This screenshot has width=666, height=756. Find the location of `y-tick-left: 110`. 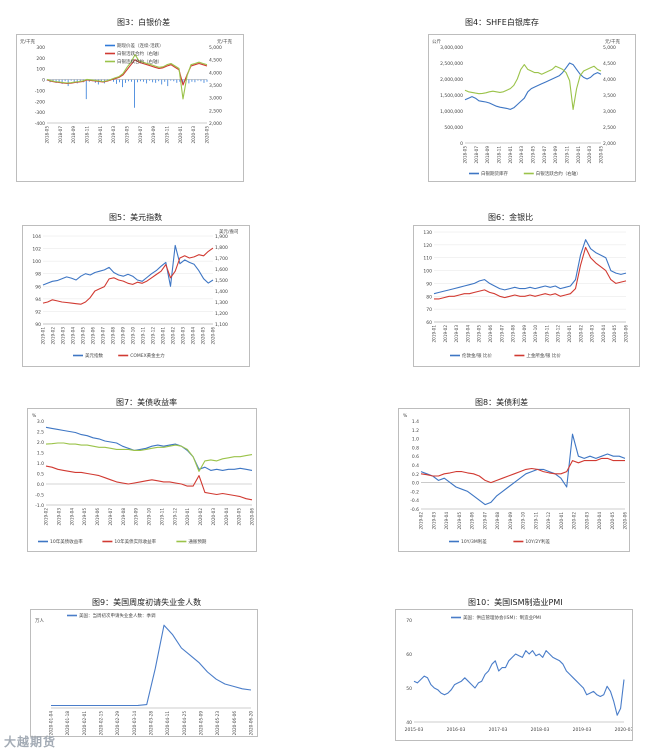

y-tick-left: 110 is located at coordinates (427, 259).